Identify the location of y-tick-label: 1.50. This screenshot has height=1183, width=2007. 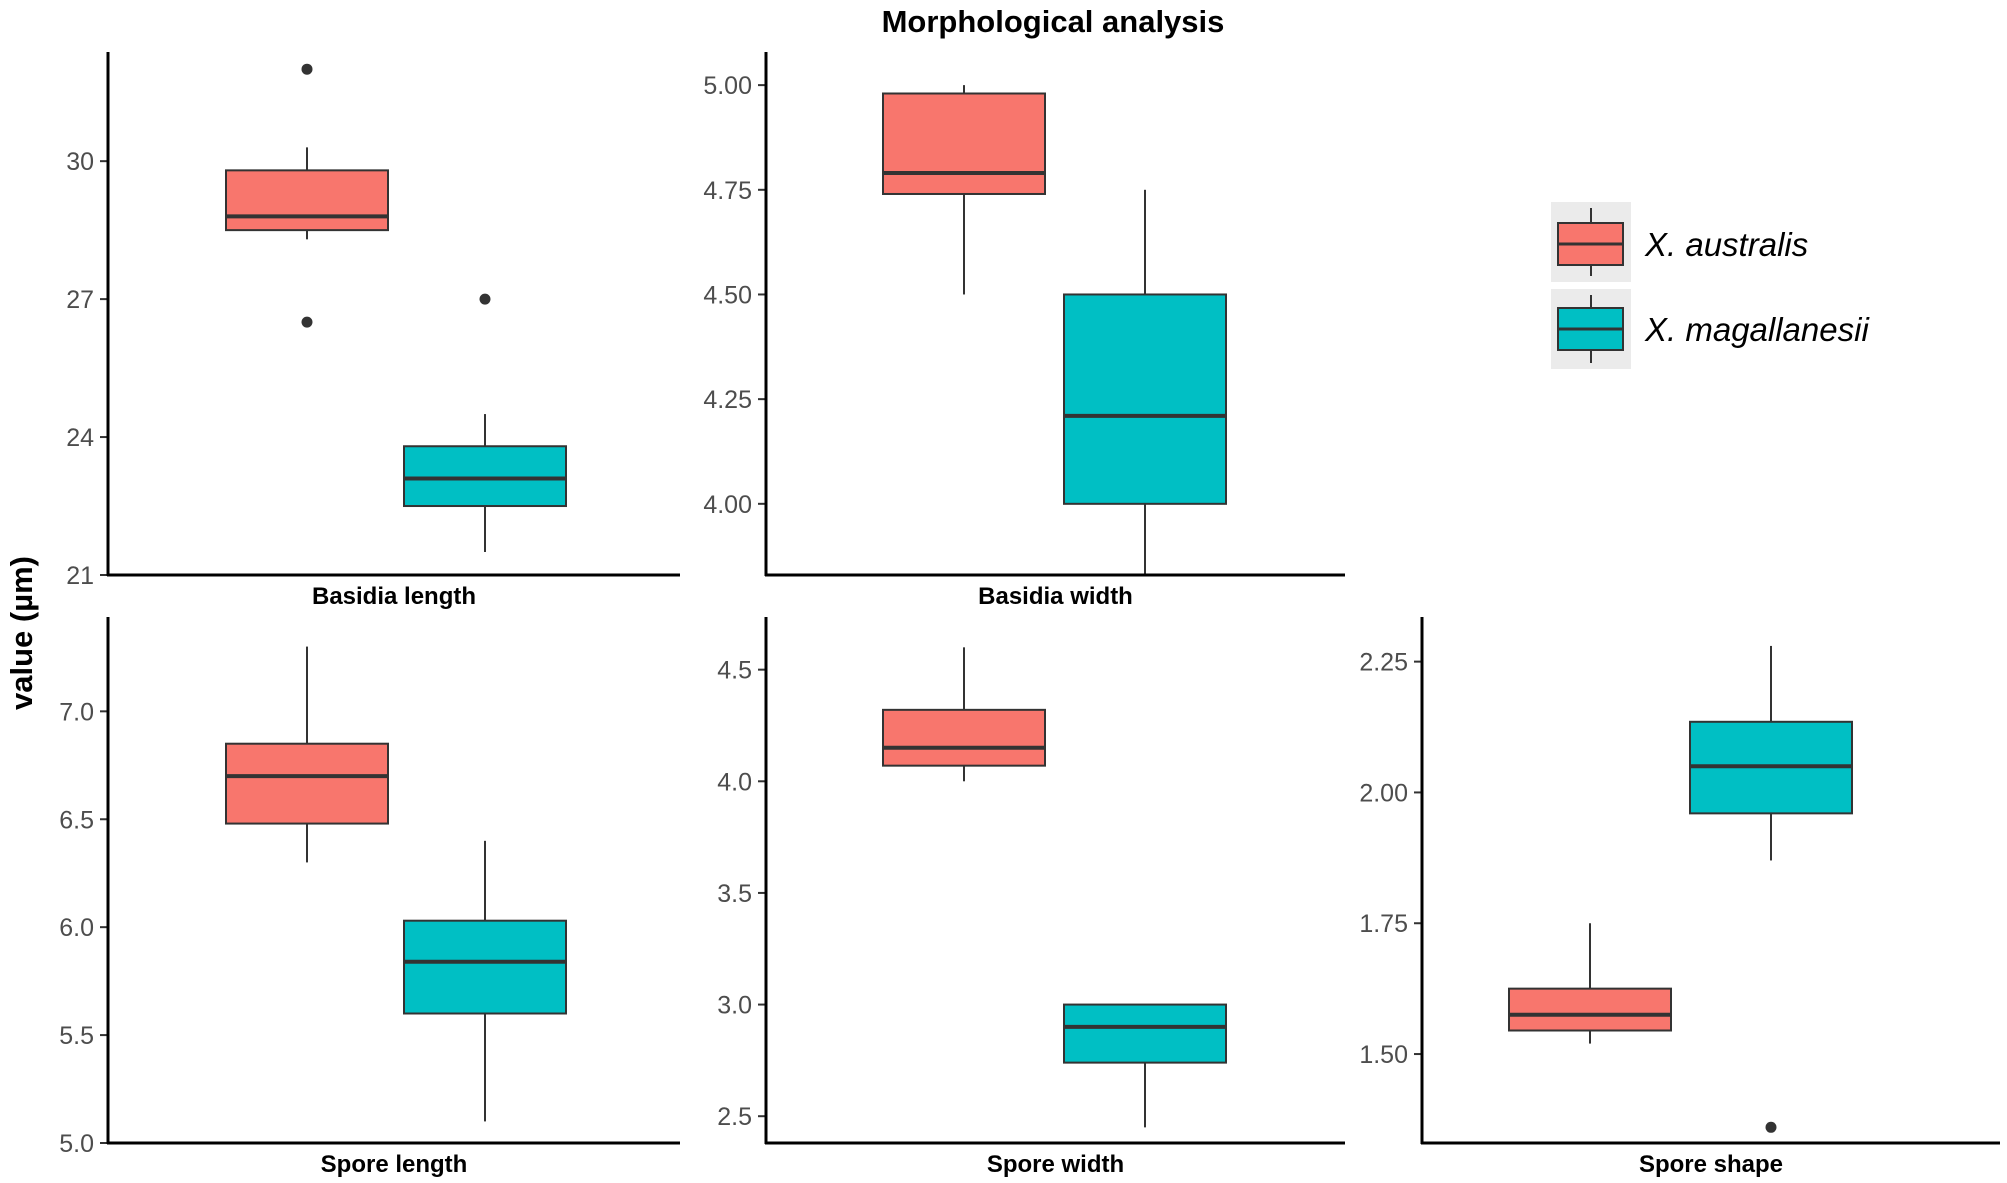
(1383, 1055).